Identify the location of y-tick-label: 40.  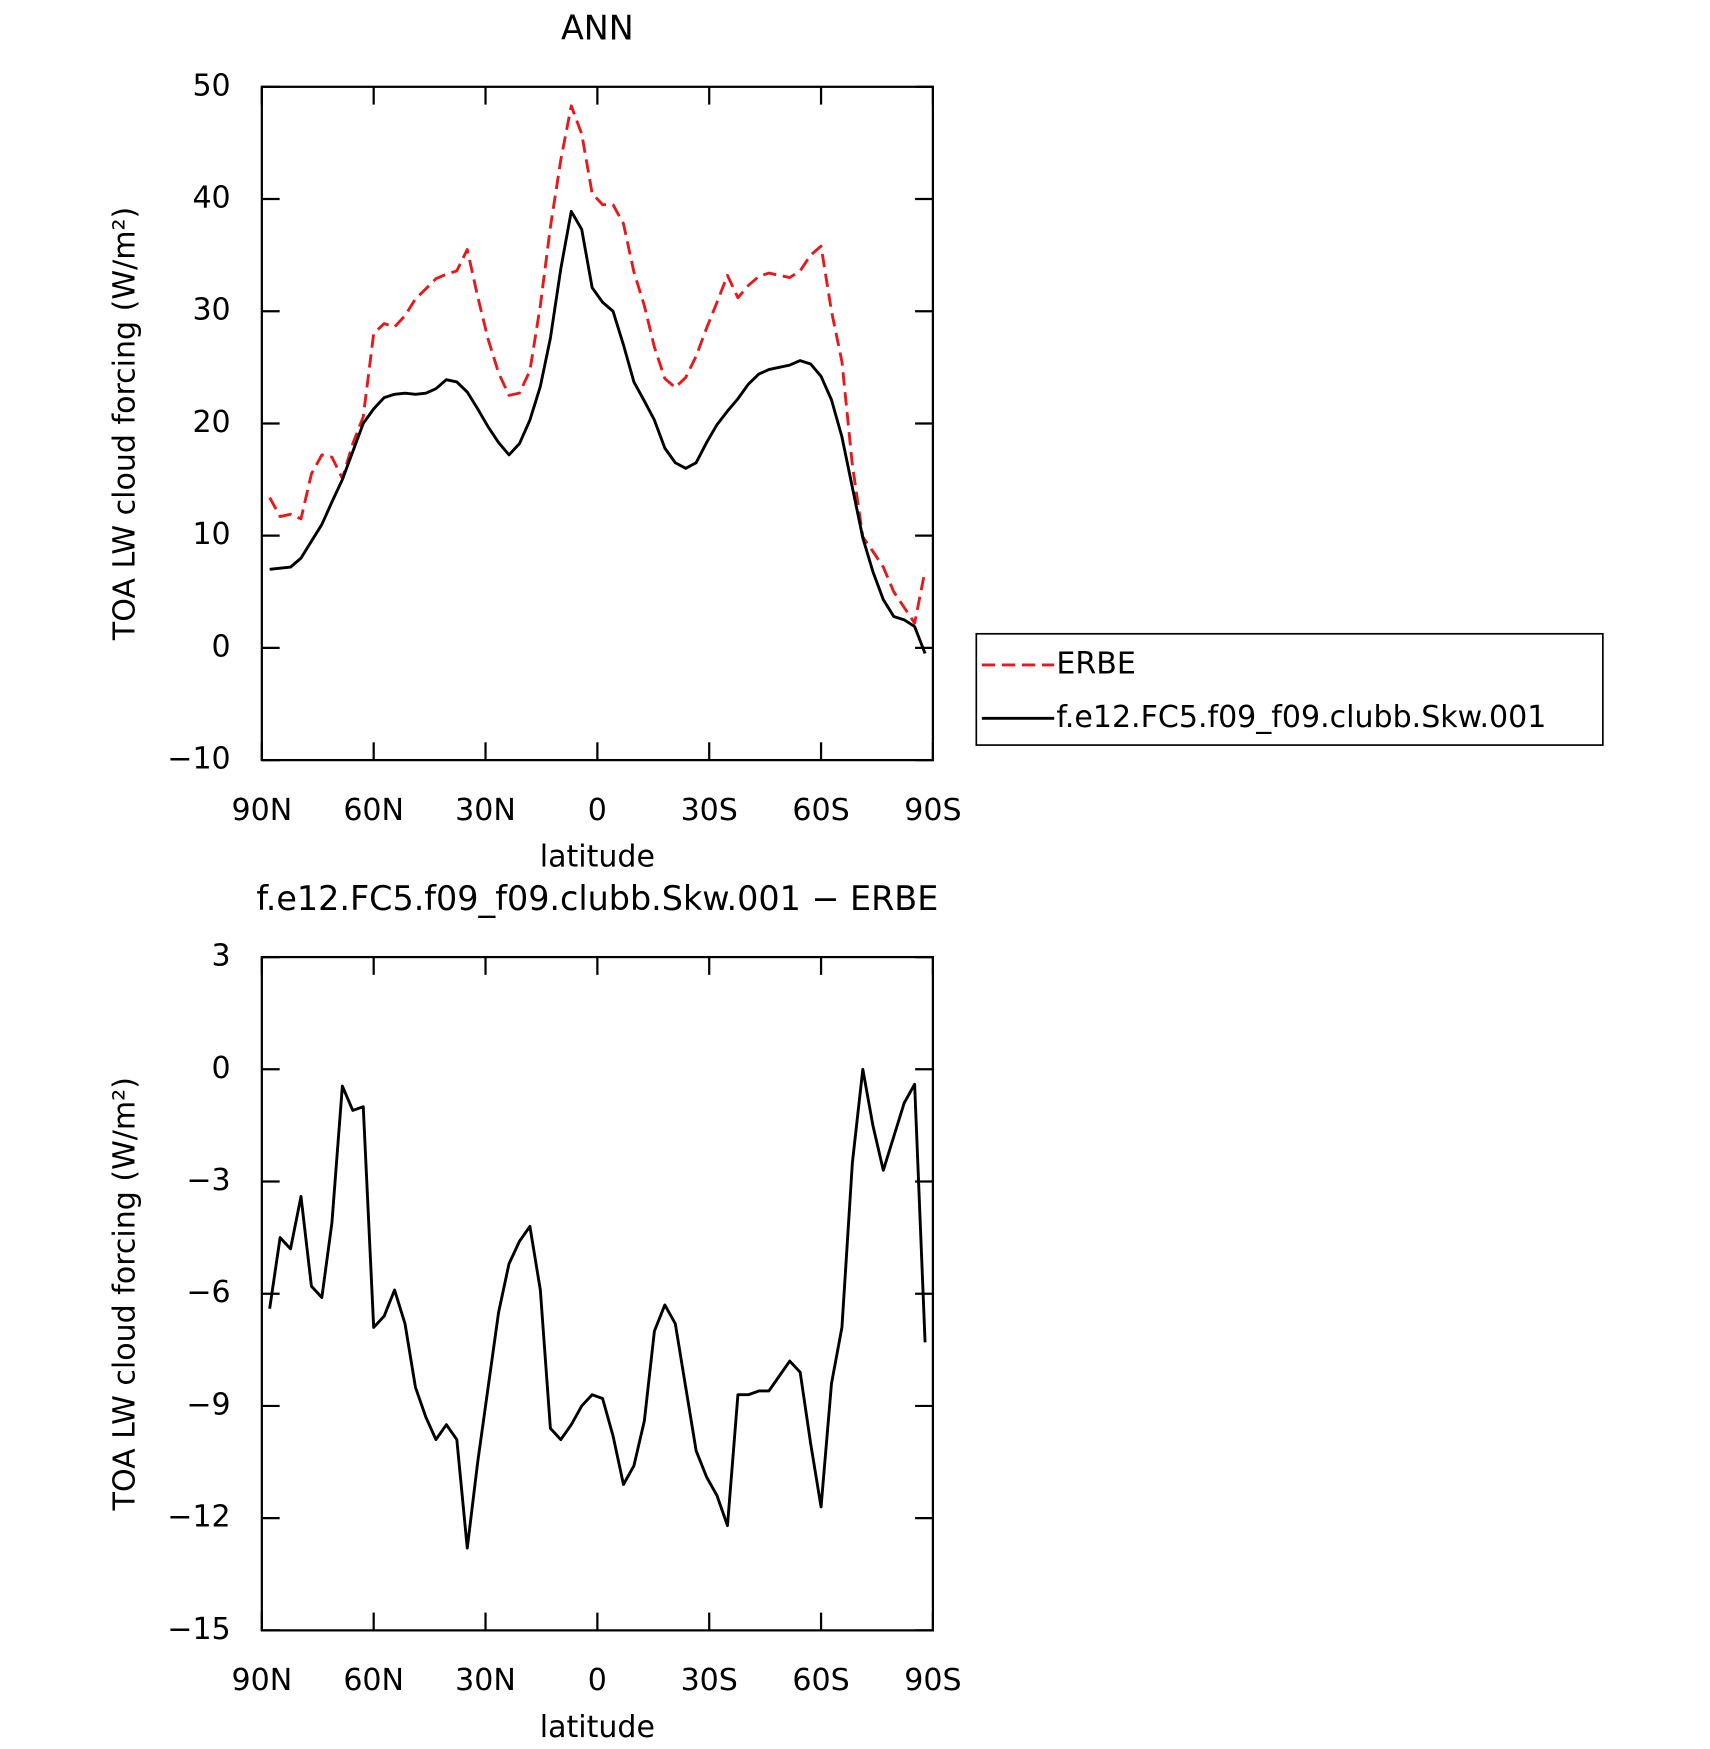
(211, 198).